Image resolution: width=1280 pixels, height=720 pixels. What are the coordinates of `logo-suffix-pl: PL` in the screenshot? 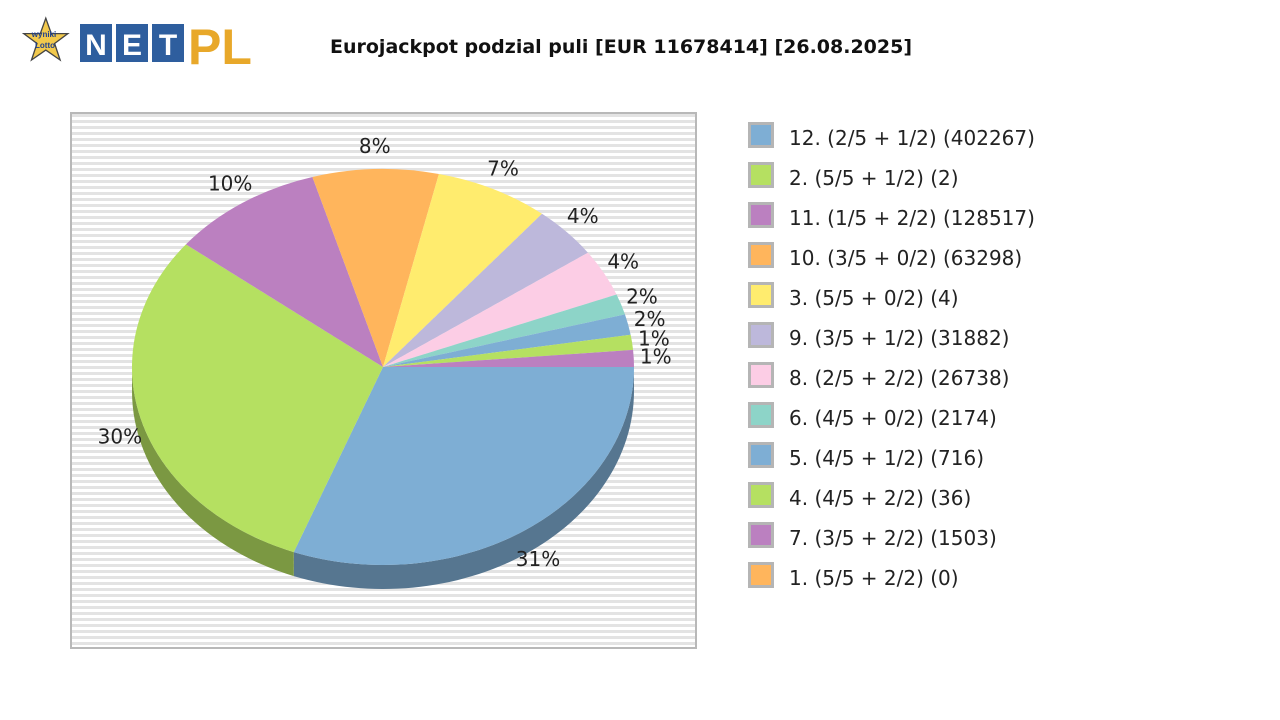 It's located at (220, 44).